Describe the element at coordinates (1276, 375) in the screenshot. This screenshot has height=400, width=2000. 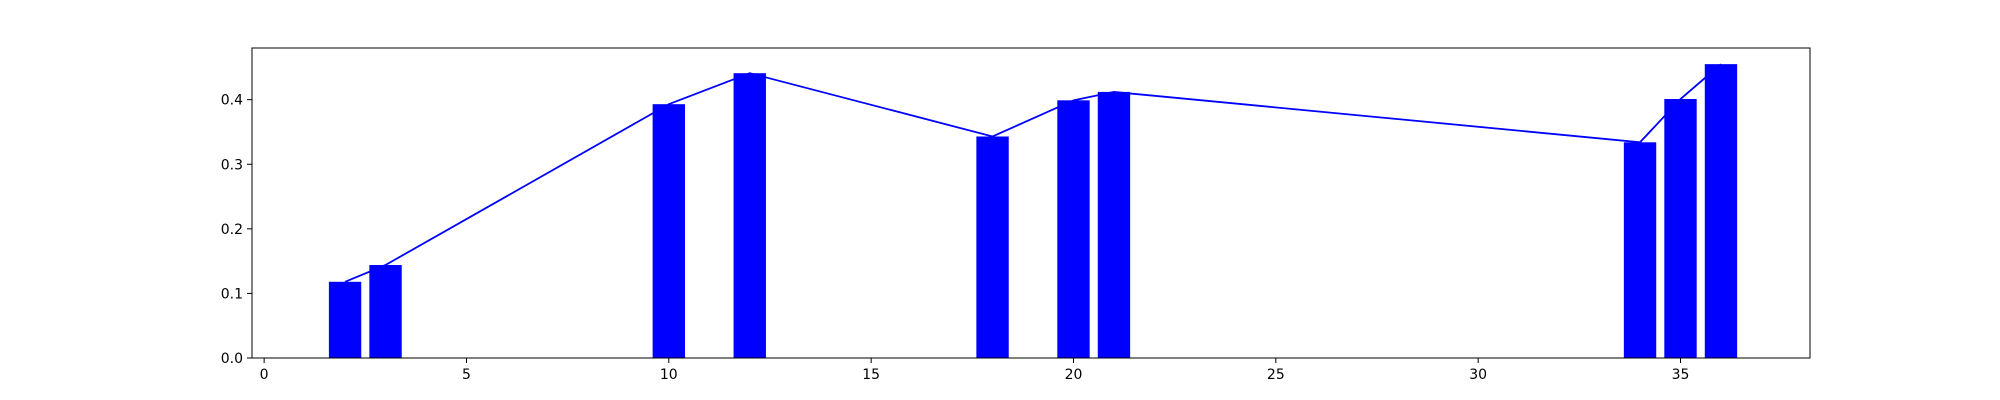
I see `x-tick-label: 25` at that location.